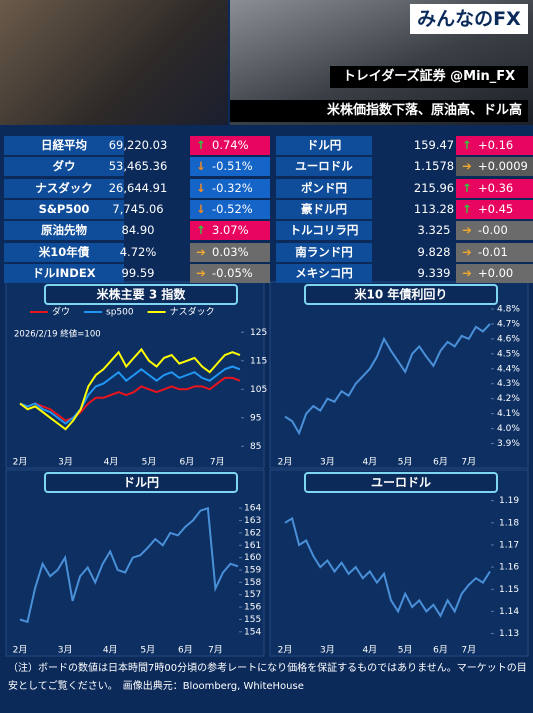 This screenshot has height=713, width=533. I want to click on row-change: +0.45, so click(494, 209).